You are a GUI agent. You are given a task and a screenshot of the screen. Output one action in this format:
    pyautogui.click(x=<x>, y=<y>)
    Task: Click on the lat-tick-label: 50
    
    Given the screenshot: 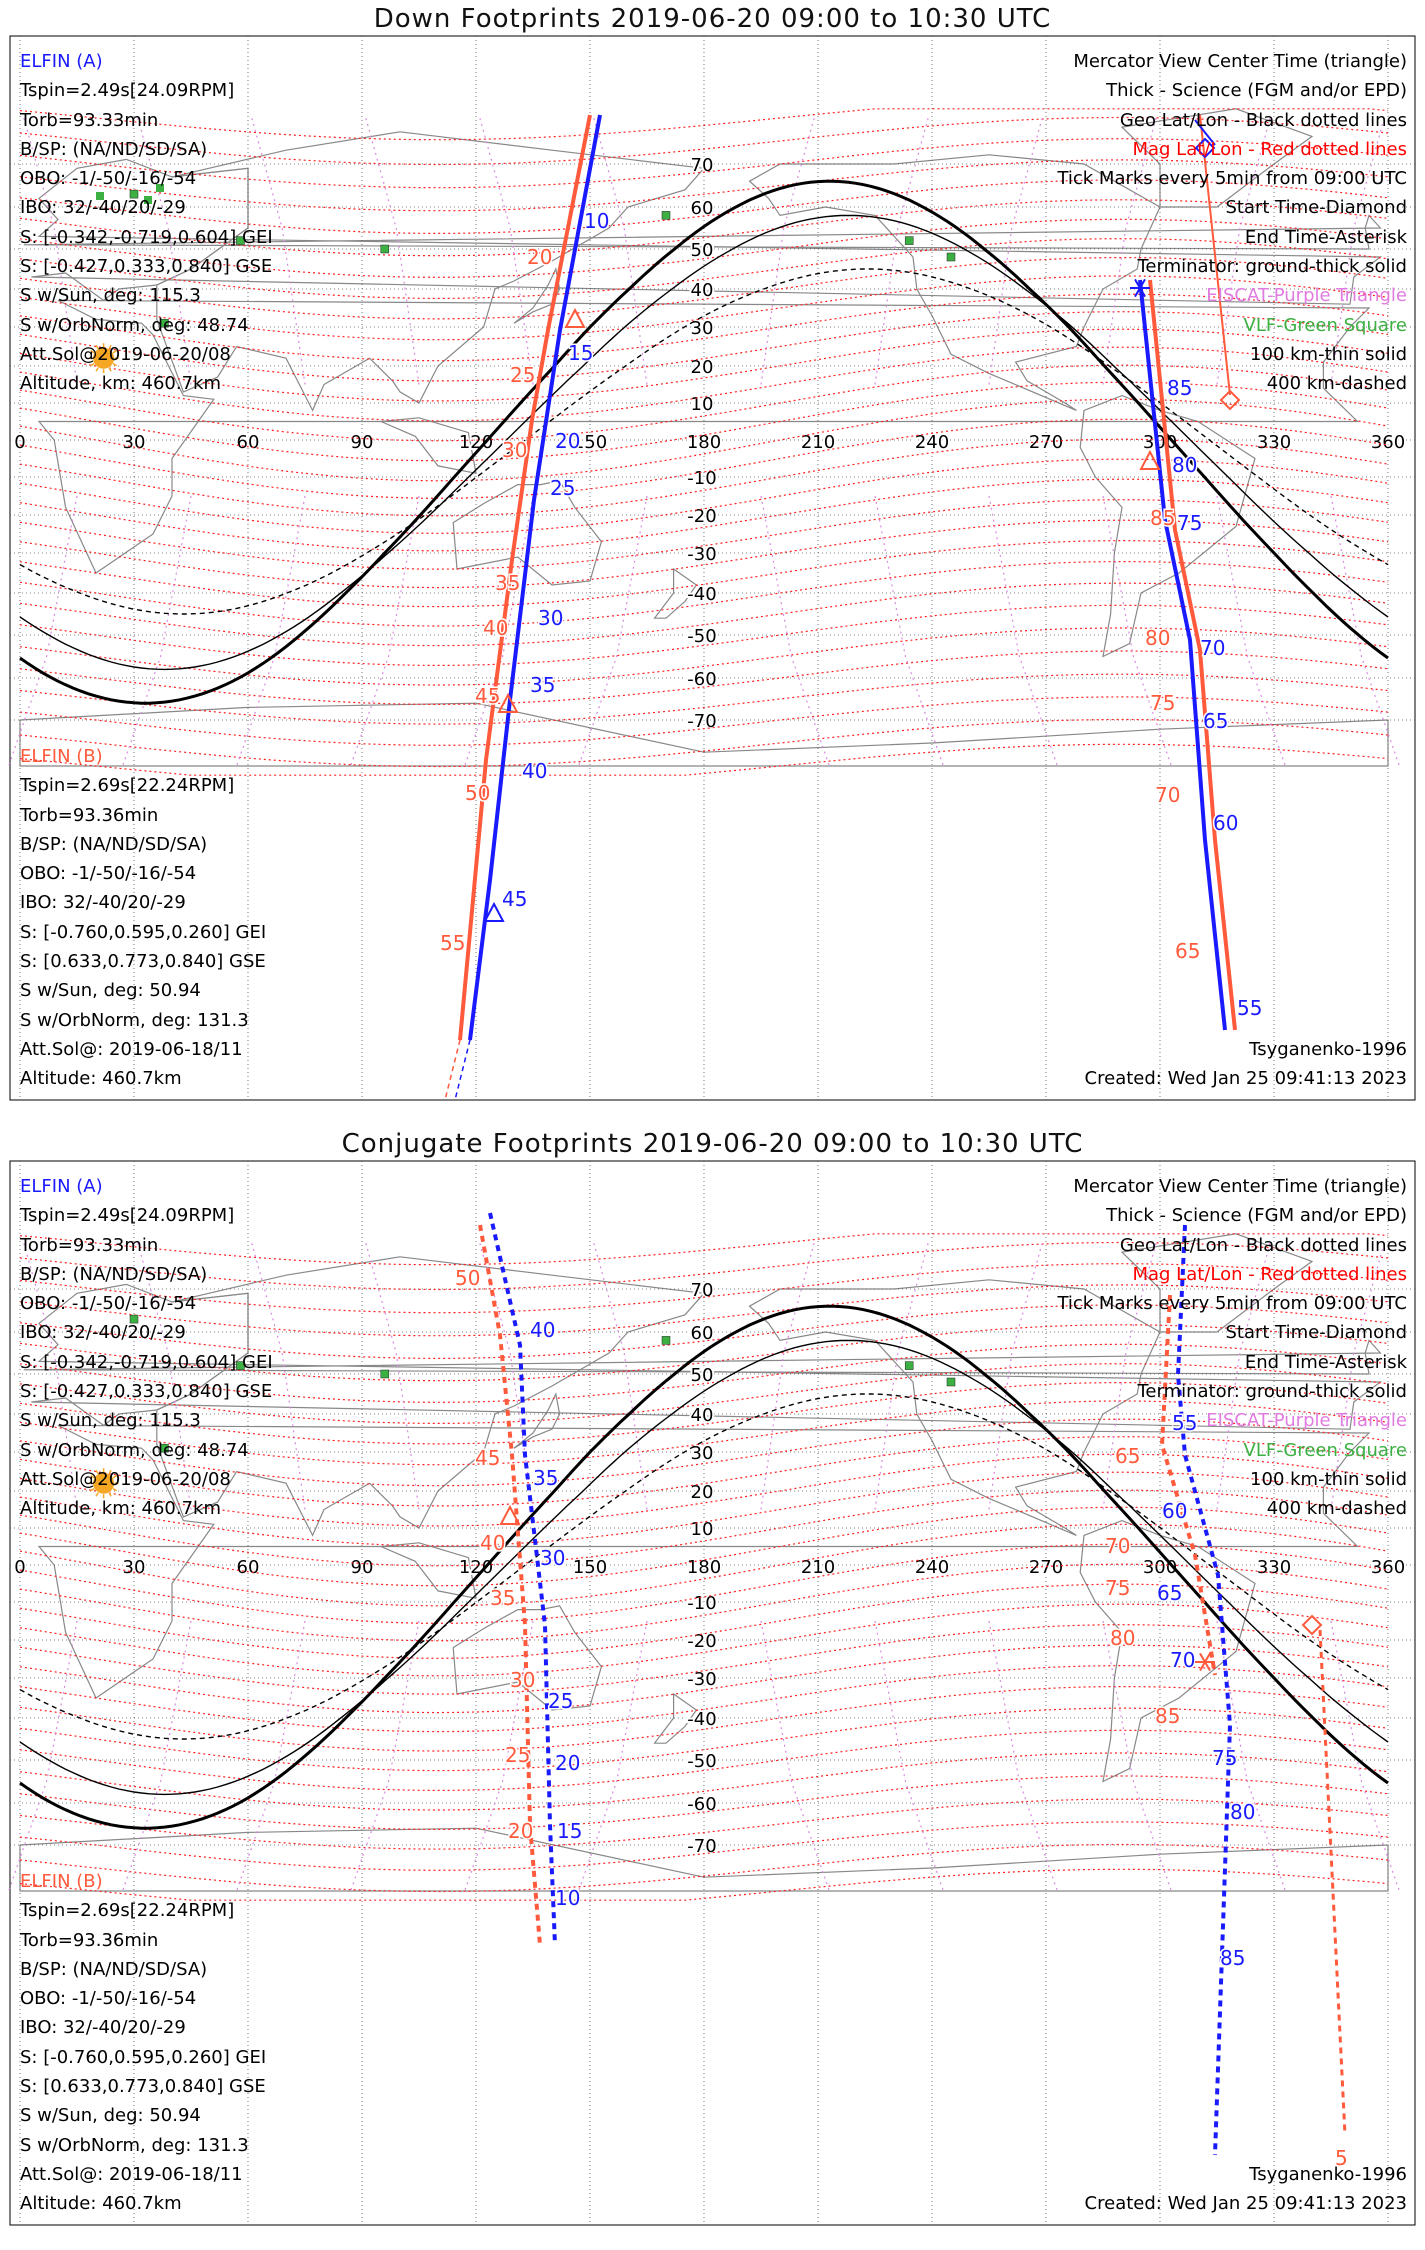 What is the action you would take?
    pyautogui.click(x=702, y=250)
    